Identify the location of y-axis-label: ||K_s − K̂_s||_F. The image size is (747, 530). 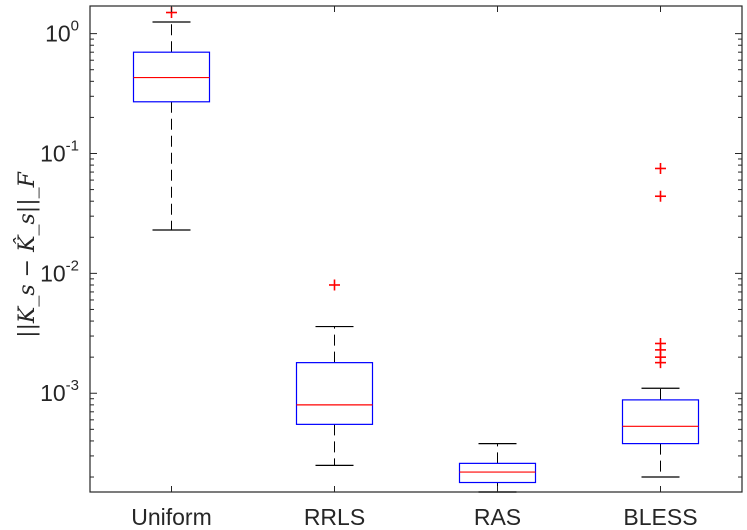
(27, 254).